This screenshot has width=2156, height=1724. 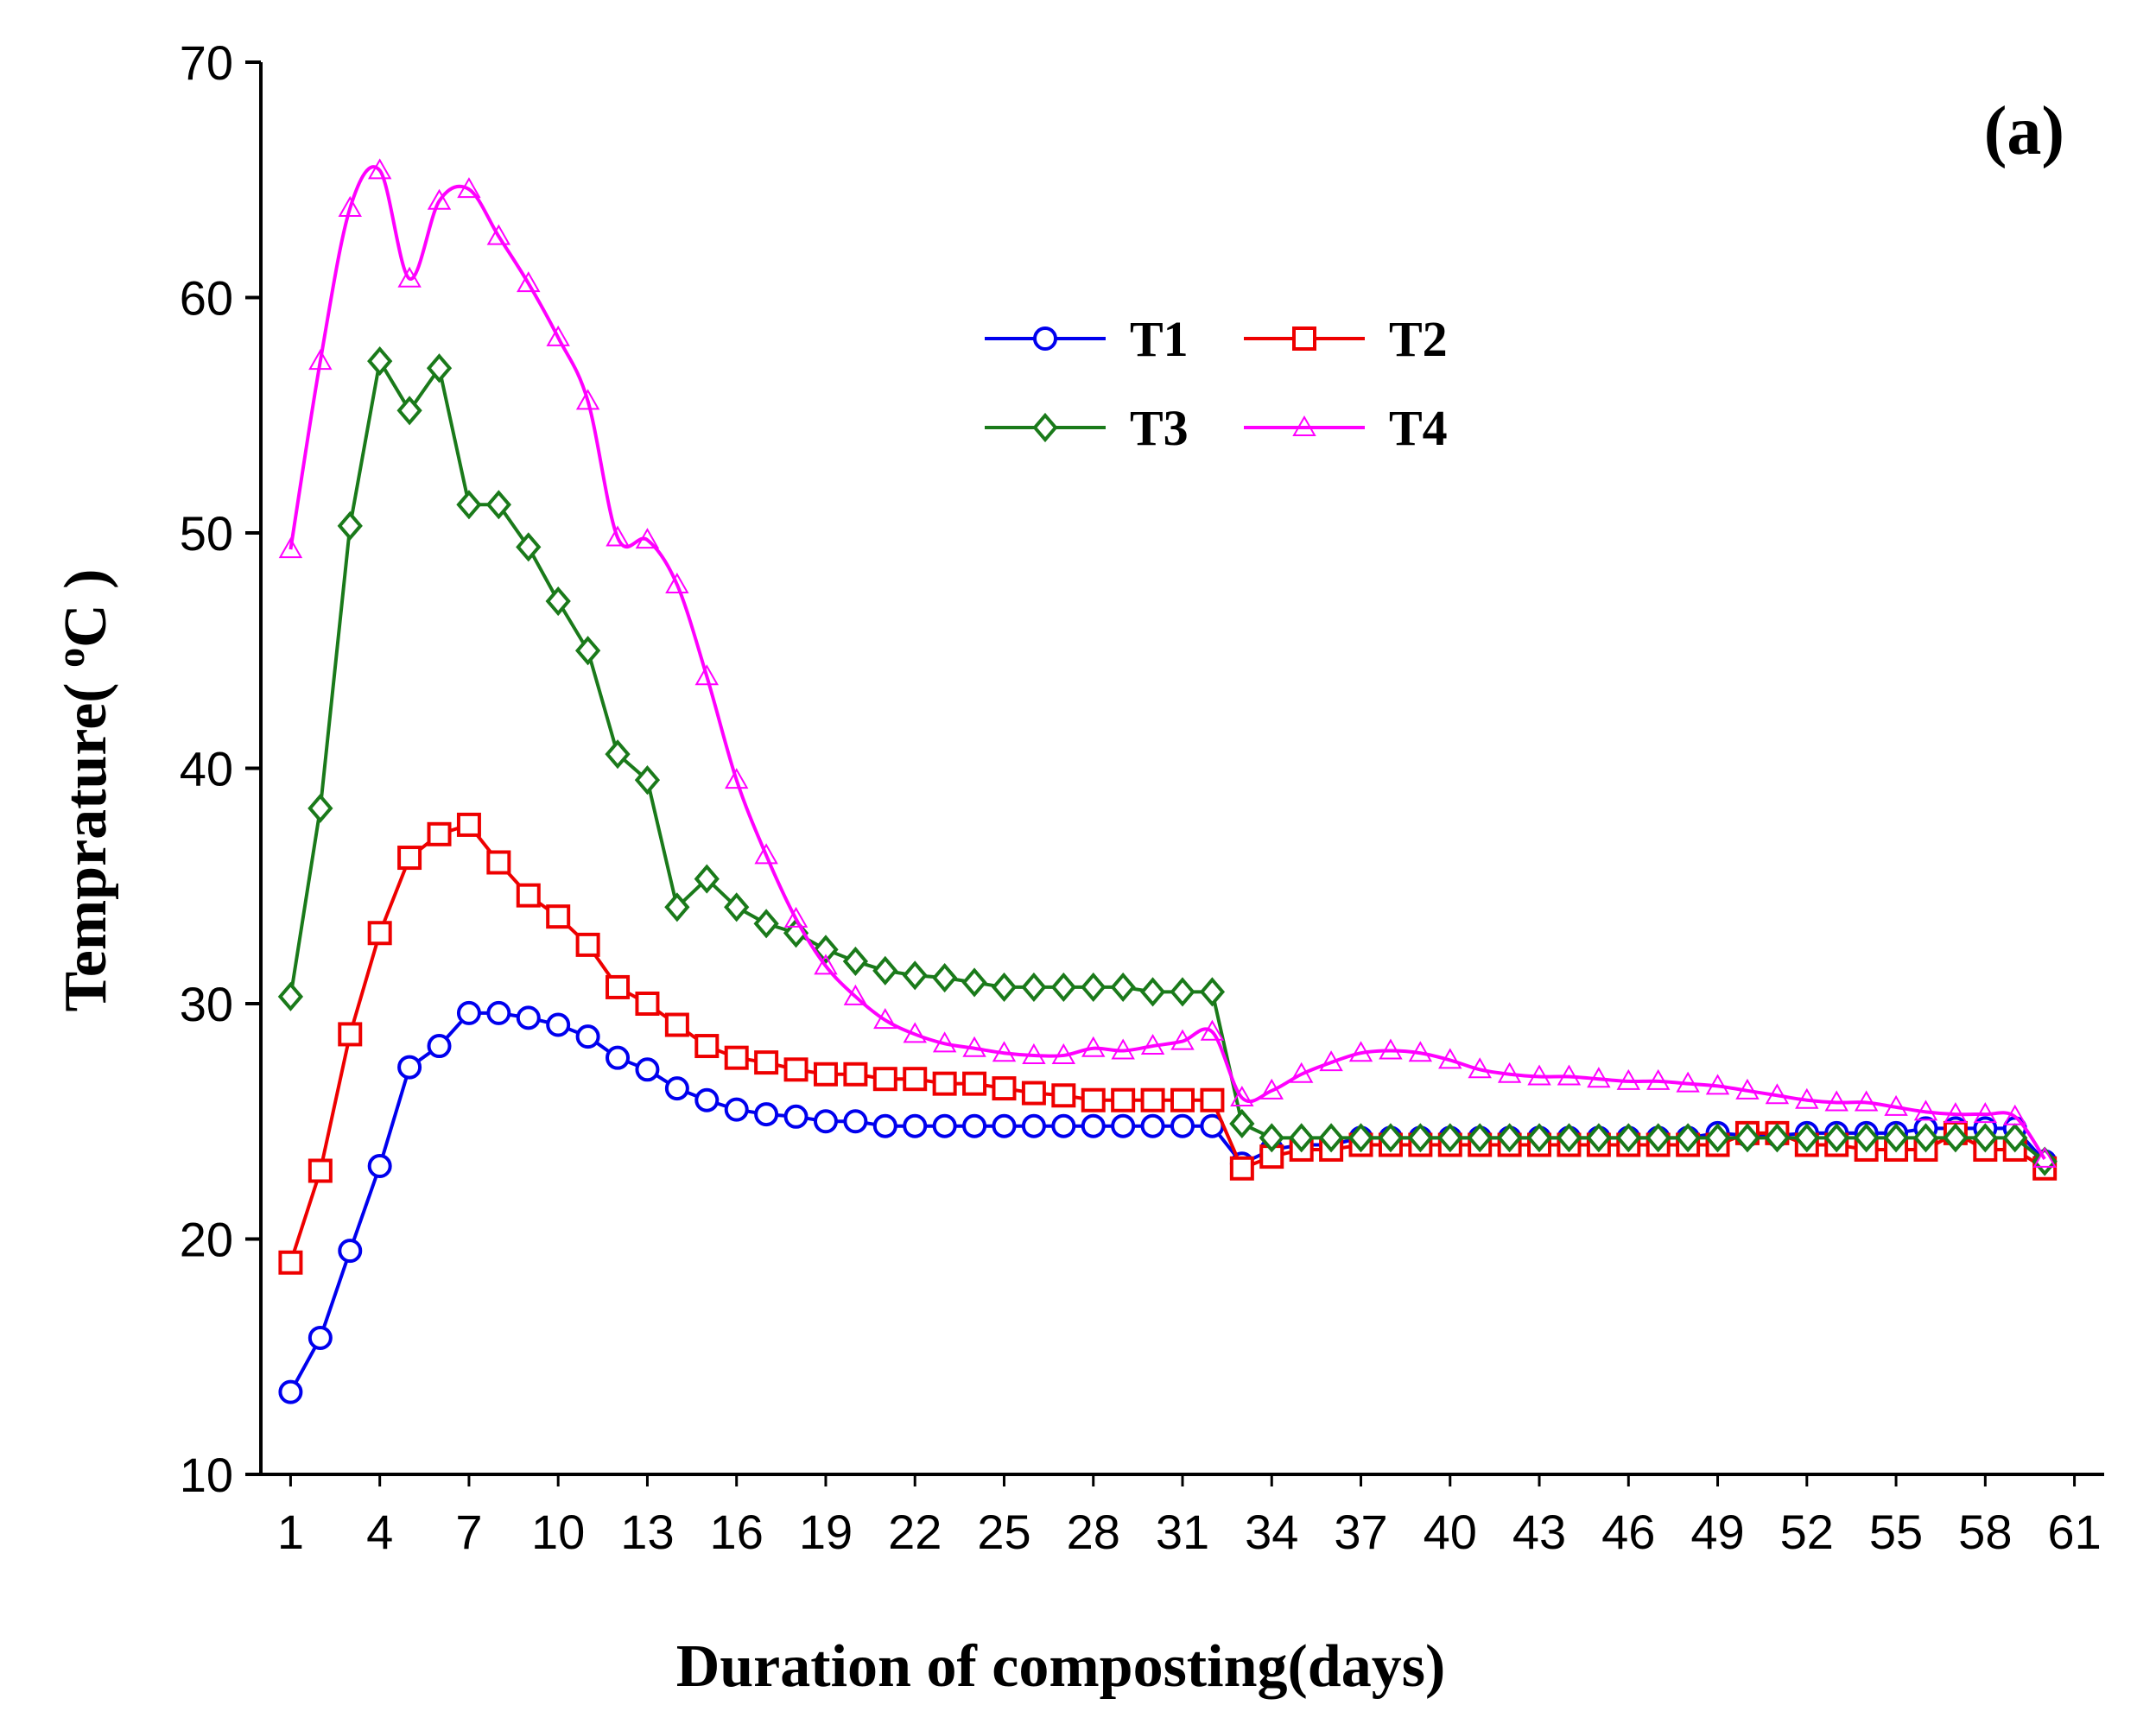 I want to click on legend-label: T3, so click(x=1159, y=428).